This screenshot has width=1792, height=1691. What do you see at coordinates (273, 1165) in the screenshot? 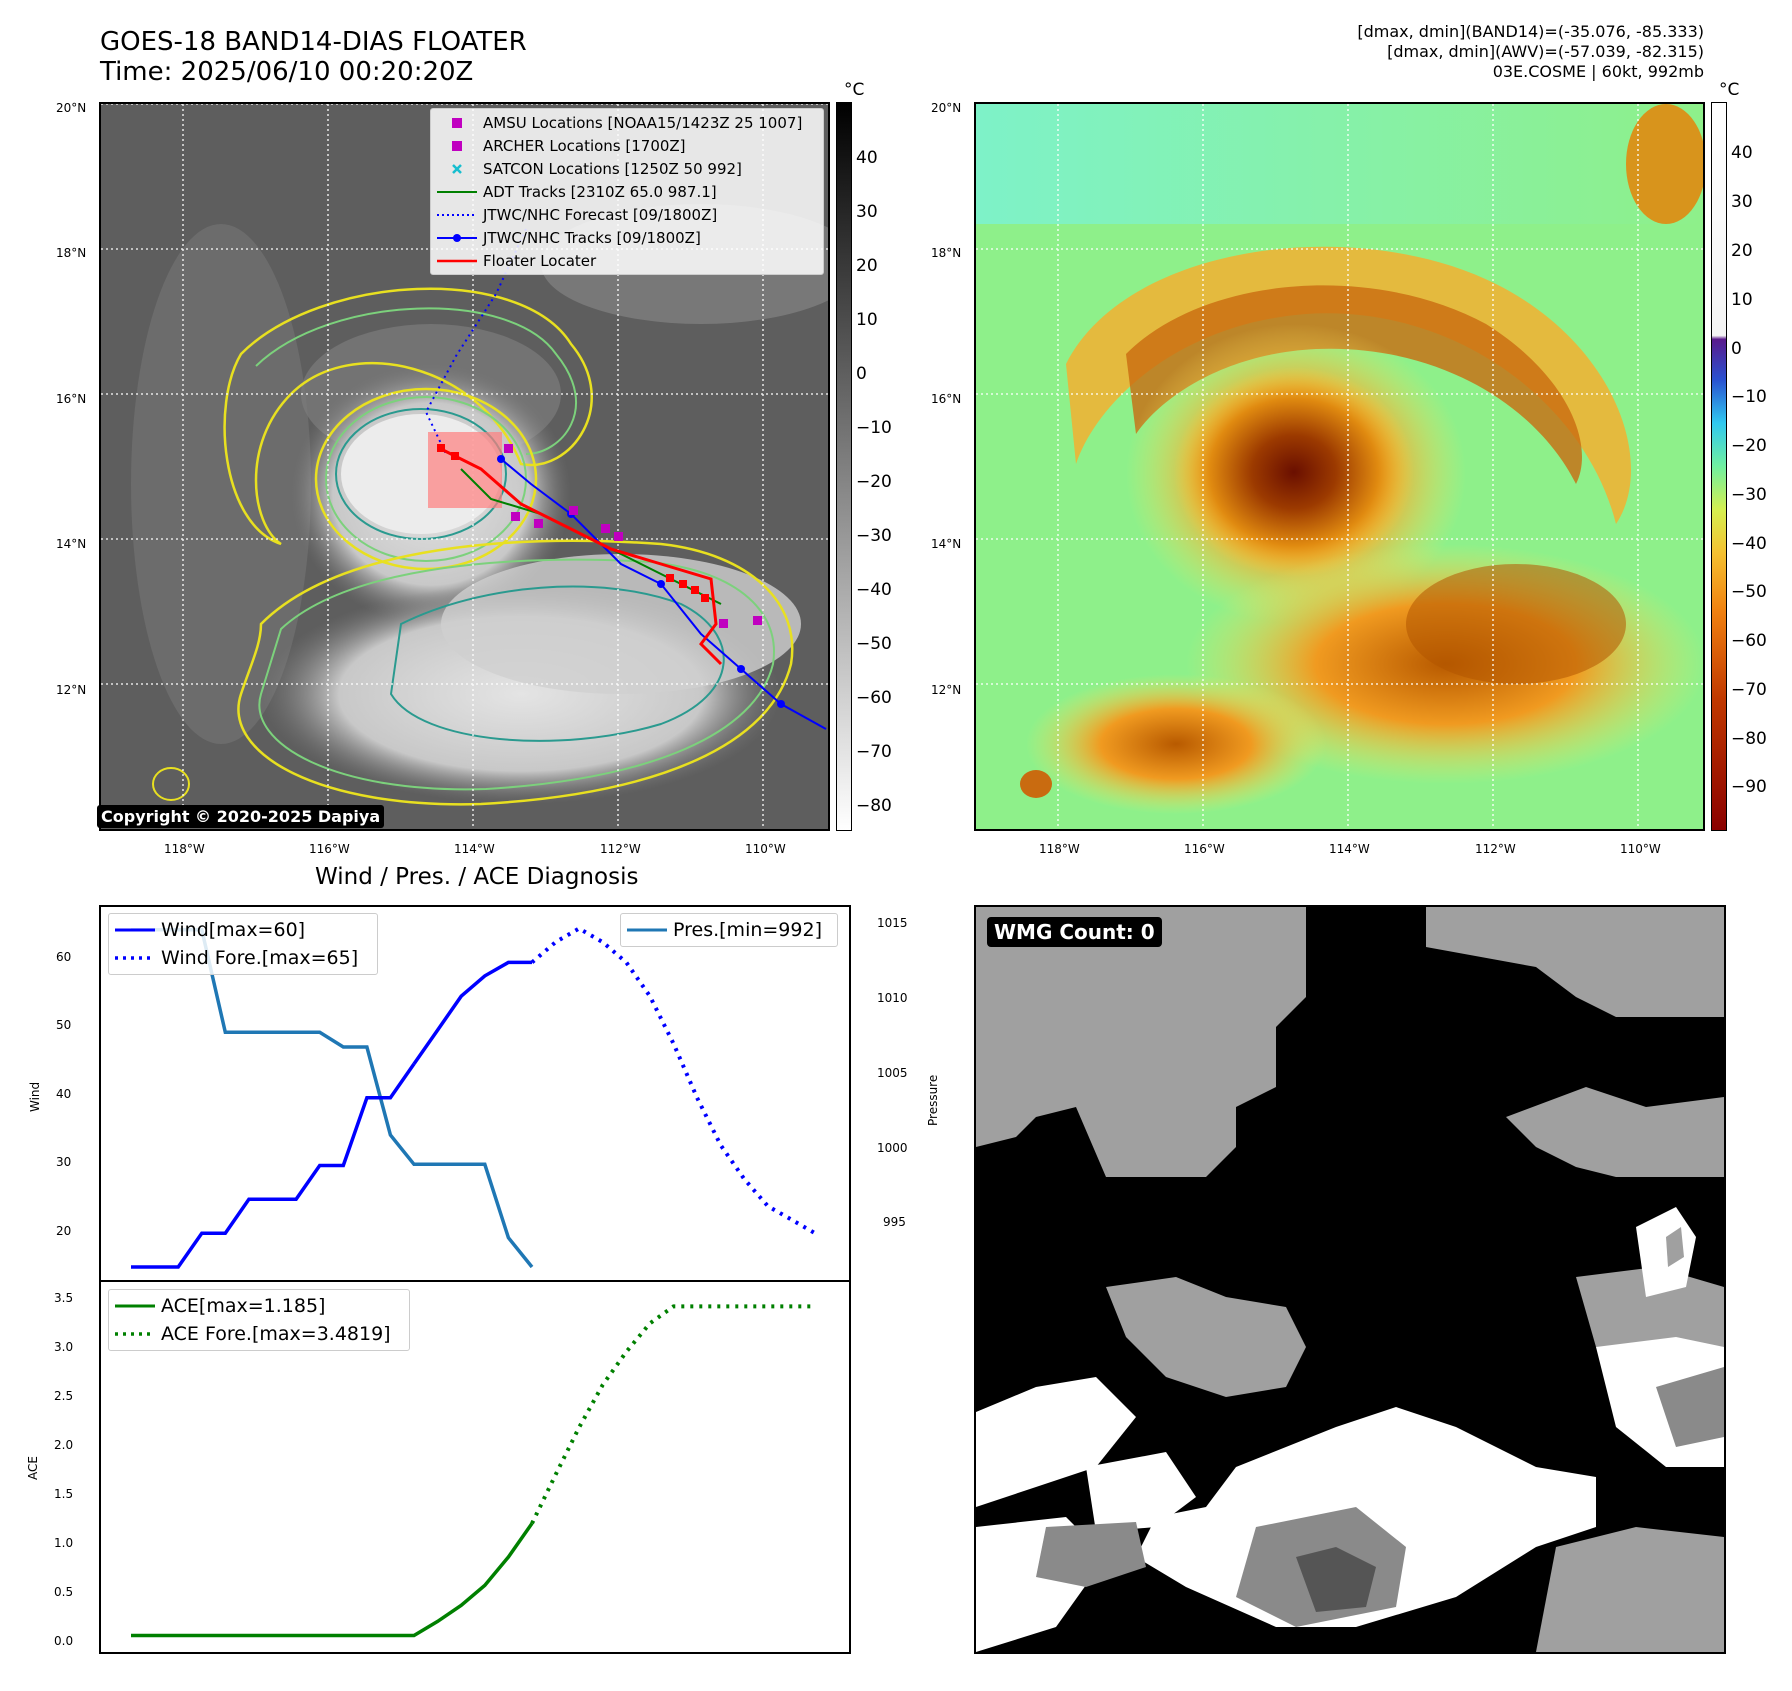
I see `series-line-wind-max-60-` at bounding box center [273, 1165].